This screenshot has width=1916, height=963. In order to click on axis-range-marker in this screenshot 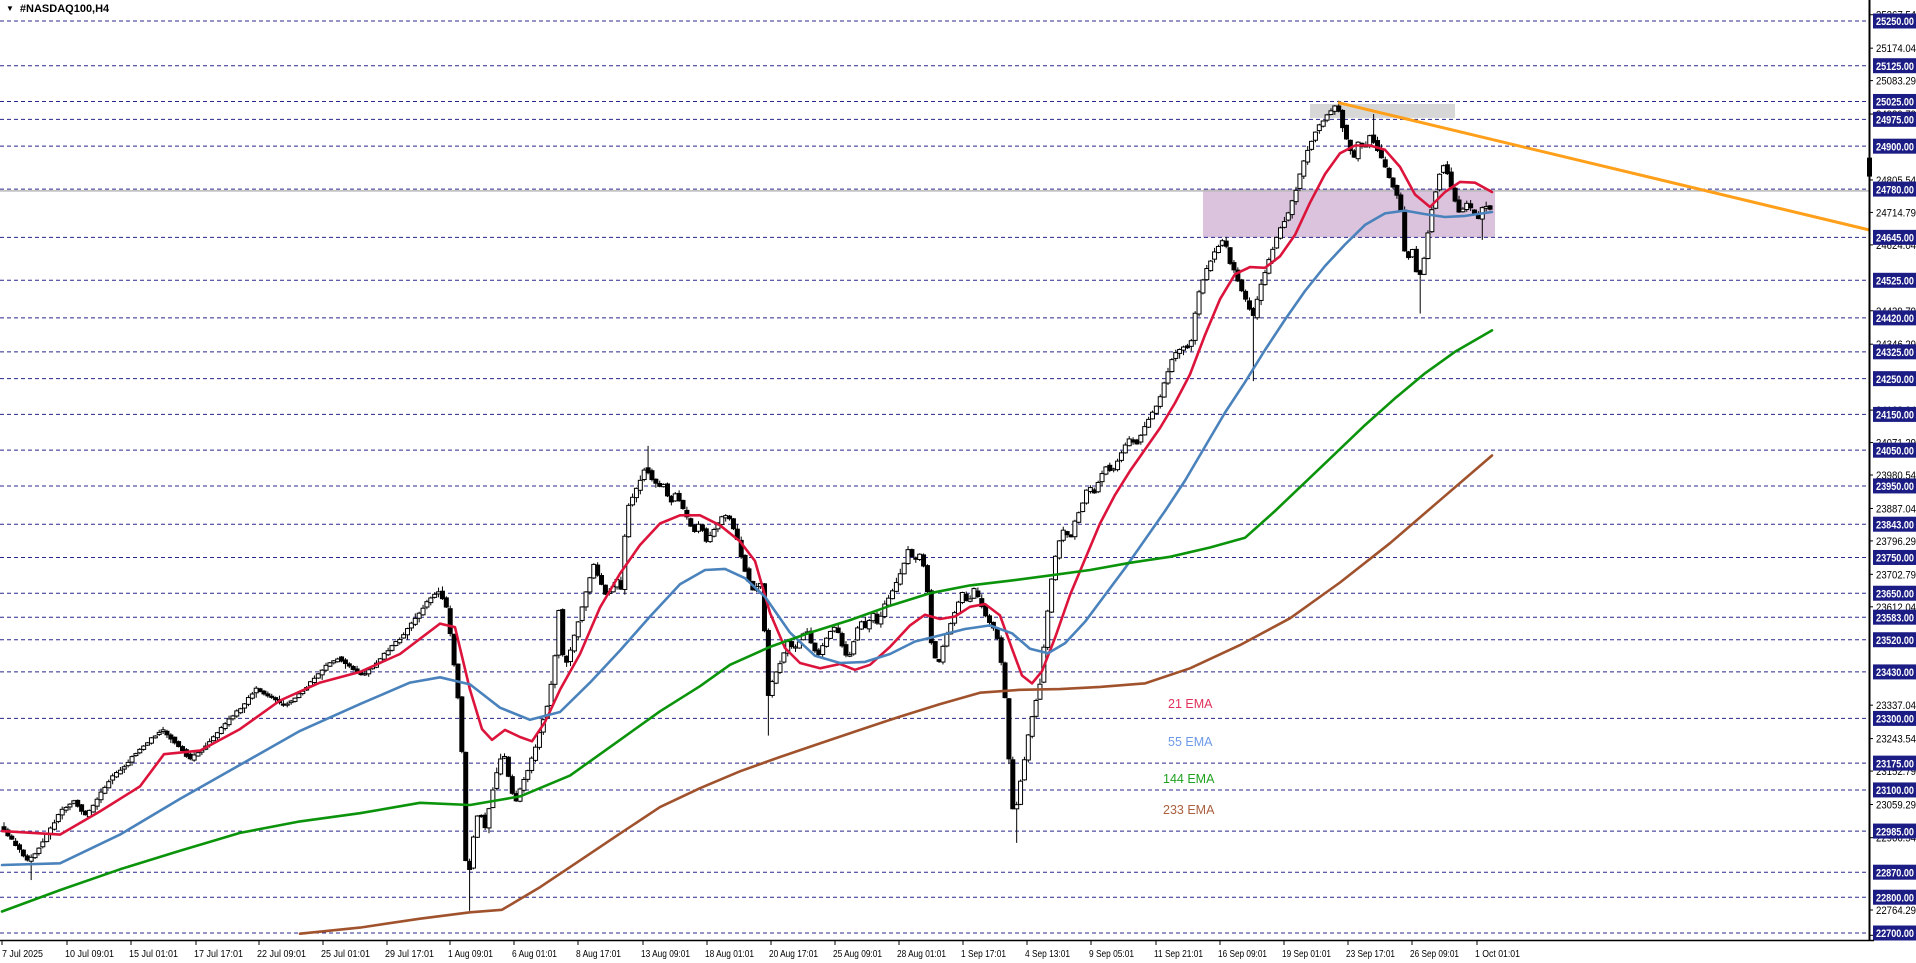, I will do `click(1869, 167)`.